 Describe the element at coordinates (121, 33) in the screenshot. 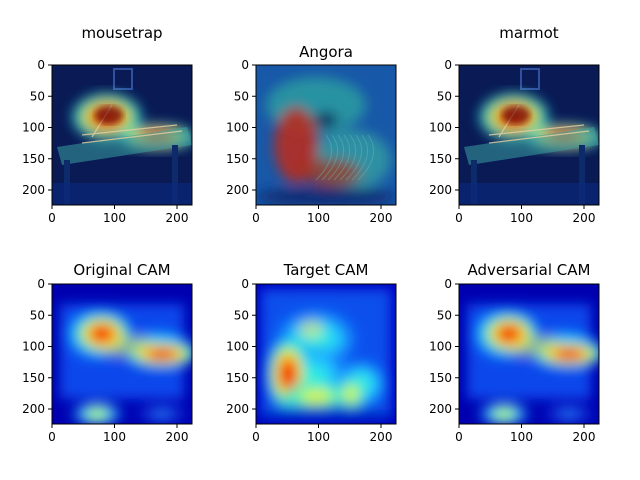

I see `panel-title: mousetrap` at that location.